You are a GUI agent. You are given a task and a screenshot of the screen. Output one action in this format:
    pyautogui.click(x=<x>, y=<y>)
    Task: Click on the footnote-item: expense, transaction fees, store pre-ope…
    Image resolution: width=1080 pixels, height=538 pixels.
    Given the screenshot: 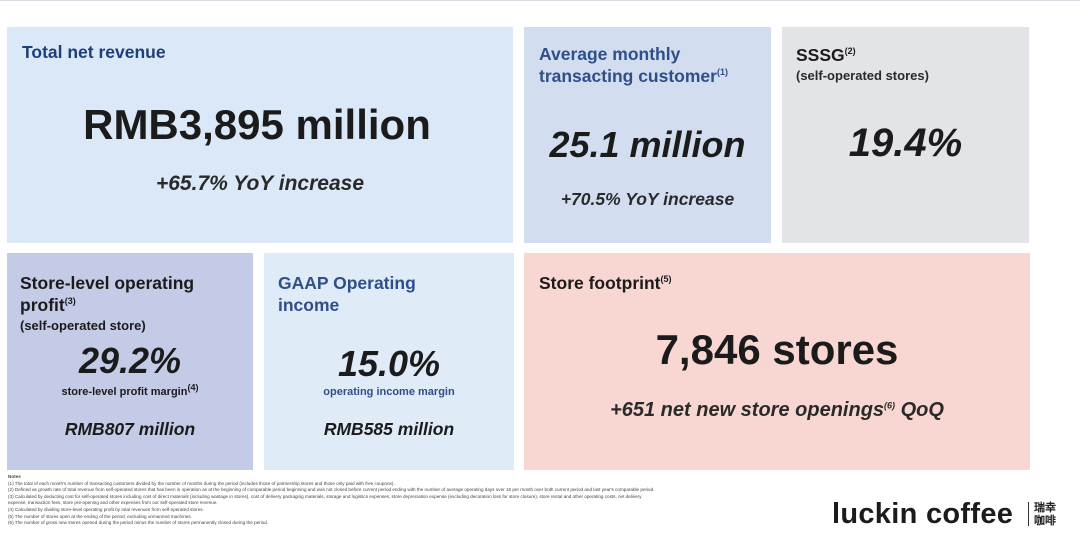 What is the action you would take?
    pyautogui.click(x=113, y=503)
    